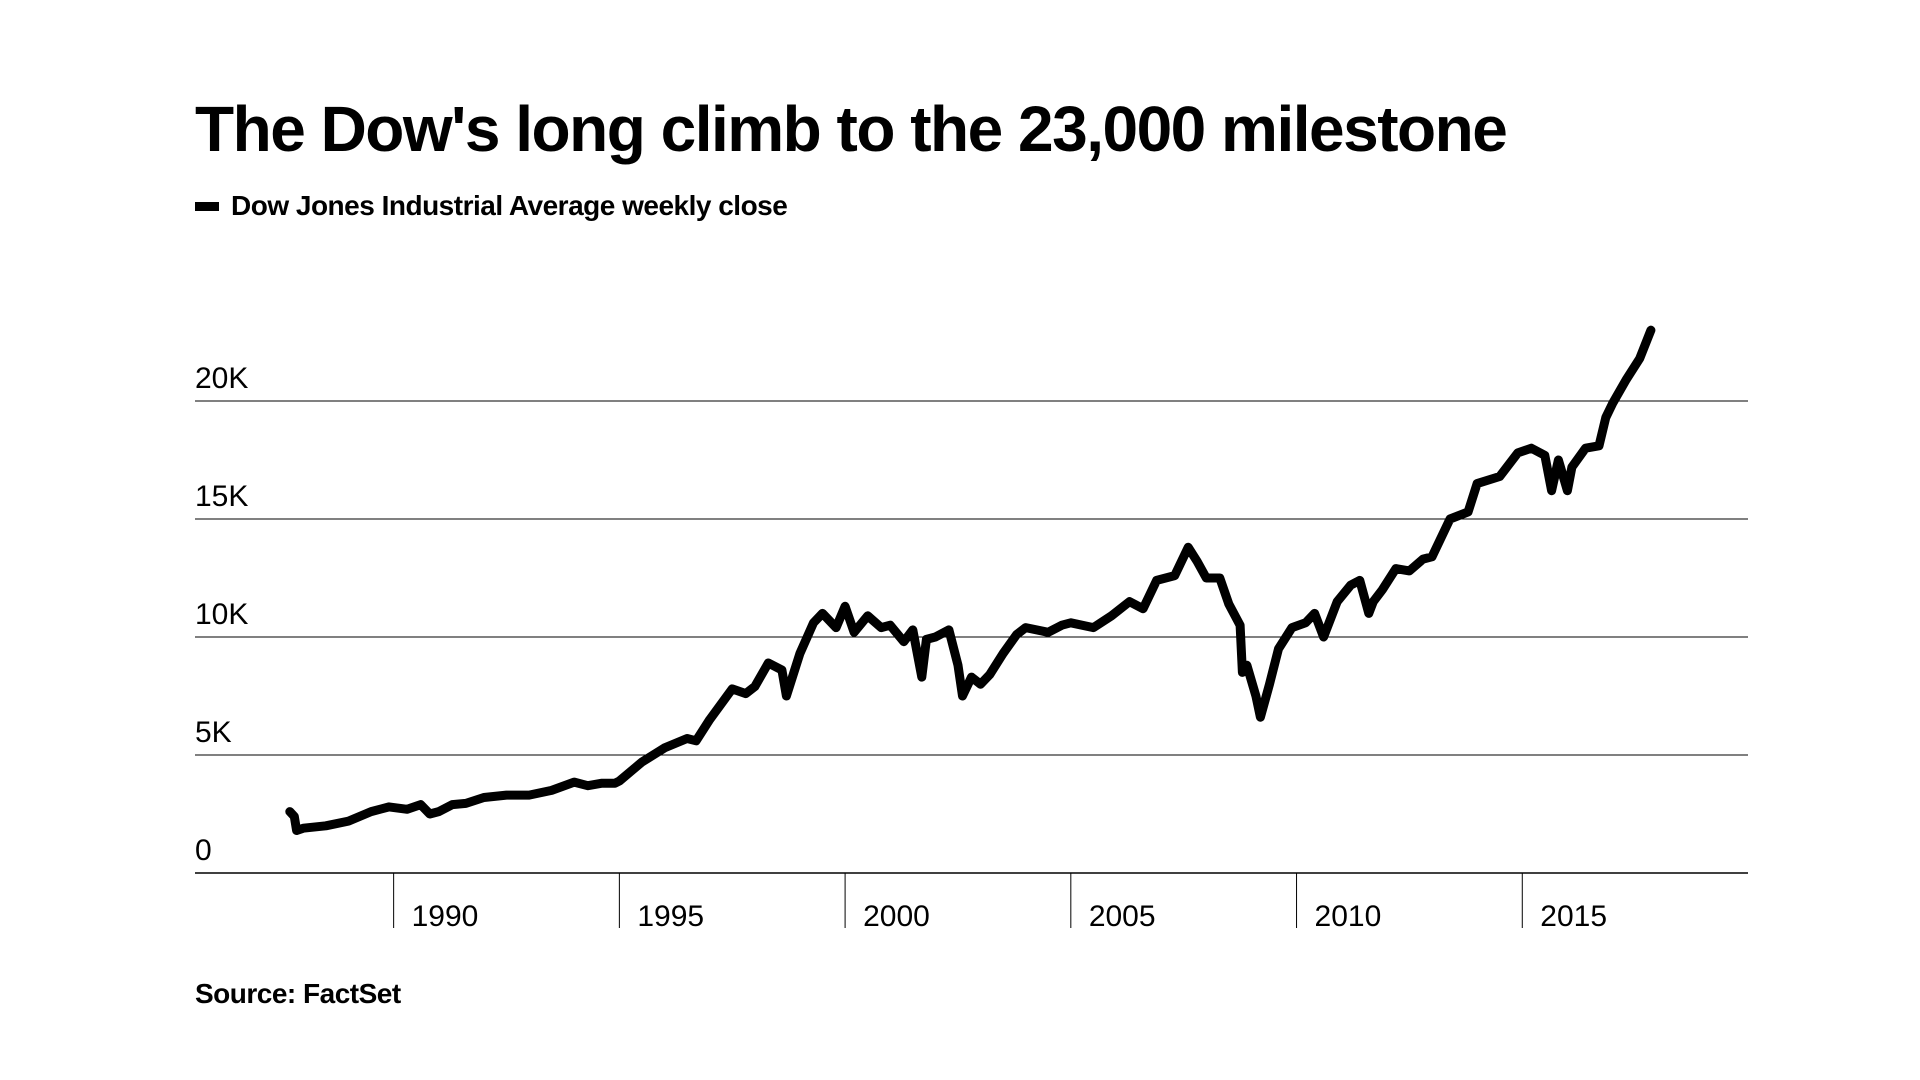  What do you see at coordinates (1122, 916) in the screenshot?
I see `x-tick-label: 2005` at bounding box center [1122, 916].